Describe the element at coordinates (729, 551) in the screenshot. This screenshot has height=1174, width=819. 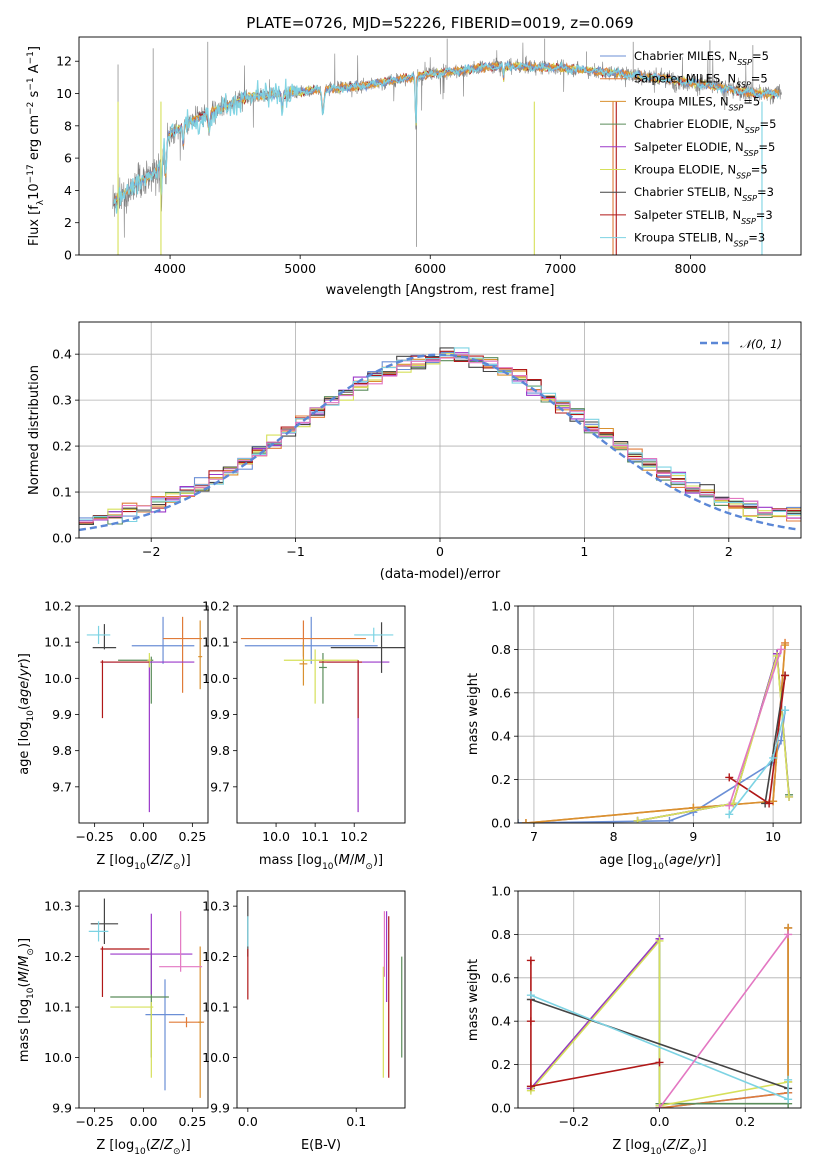
I see `x-tick-label: 2` at that location.